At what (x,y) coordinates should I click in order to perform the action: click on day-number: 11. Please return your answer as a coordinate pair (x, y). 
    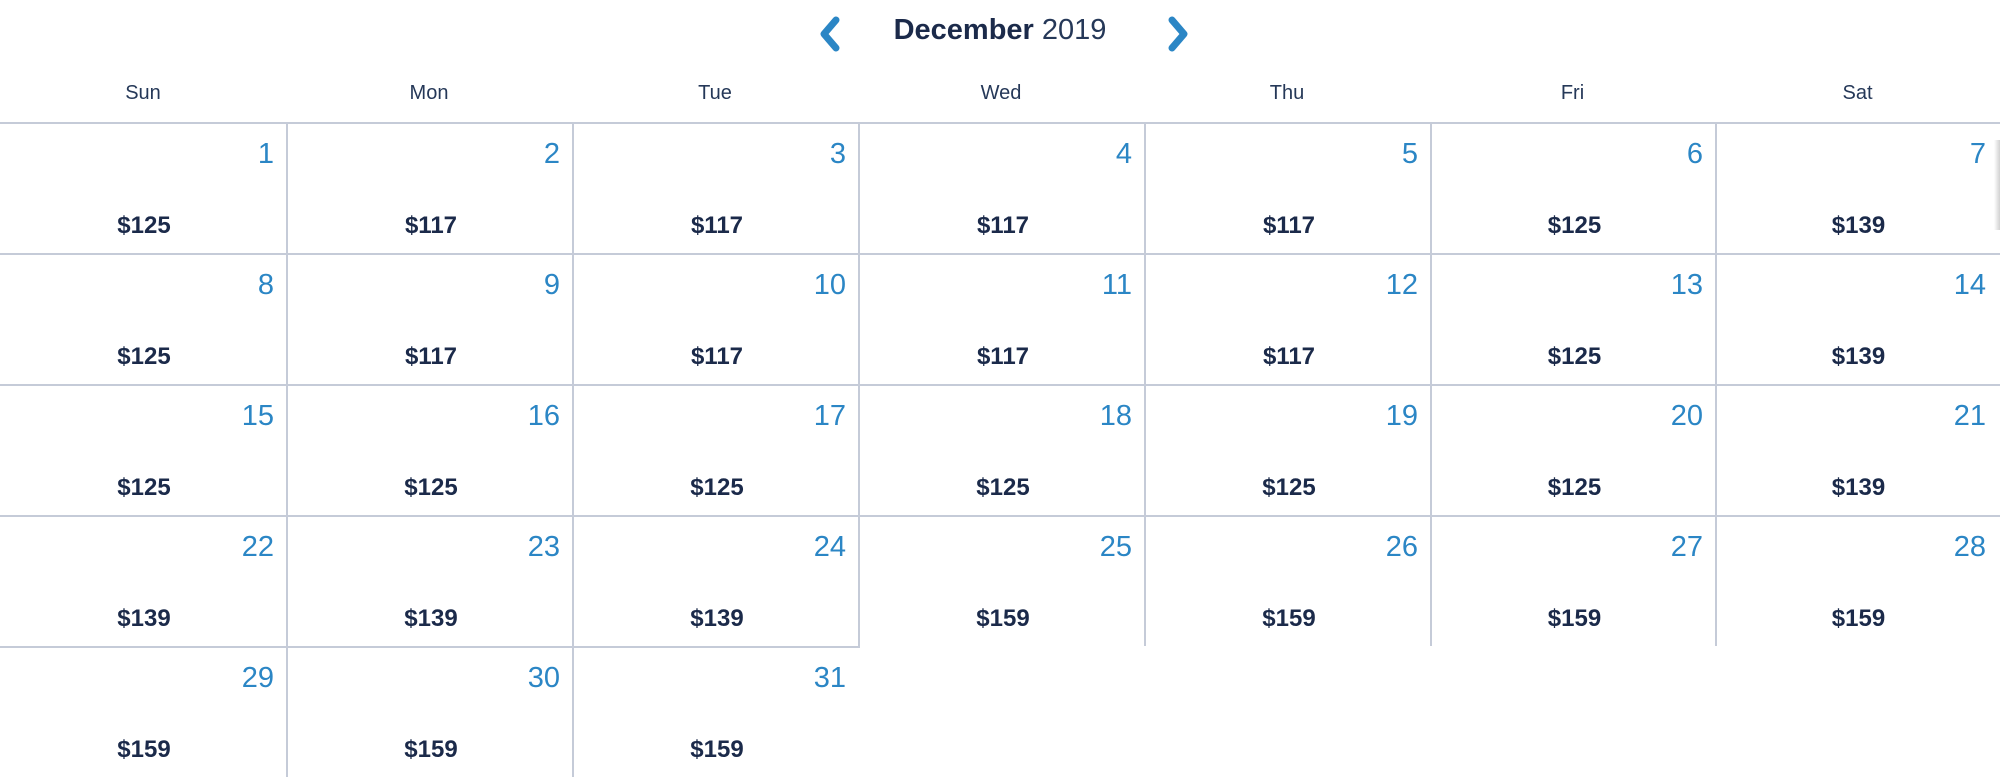
    Looking at the image, I should click on (1116, 285).